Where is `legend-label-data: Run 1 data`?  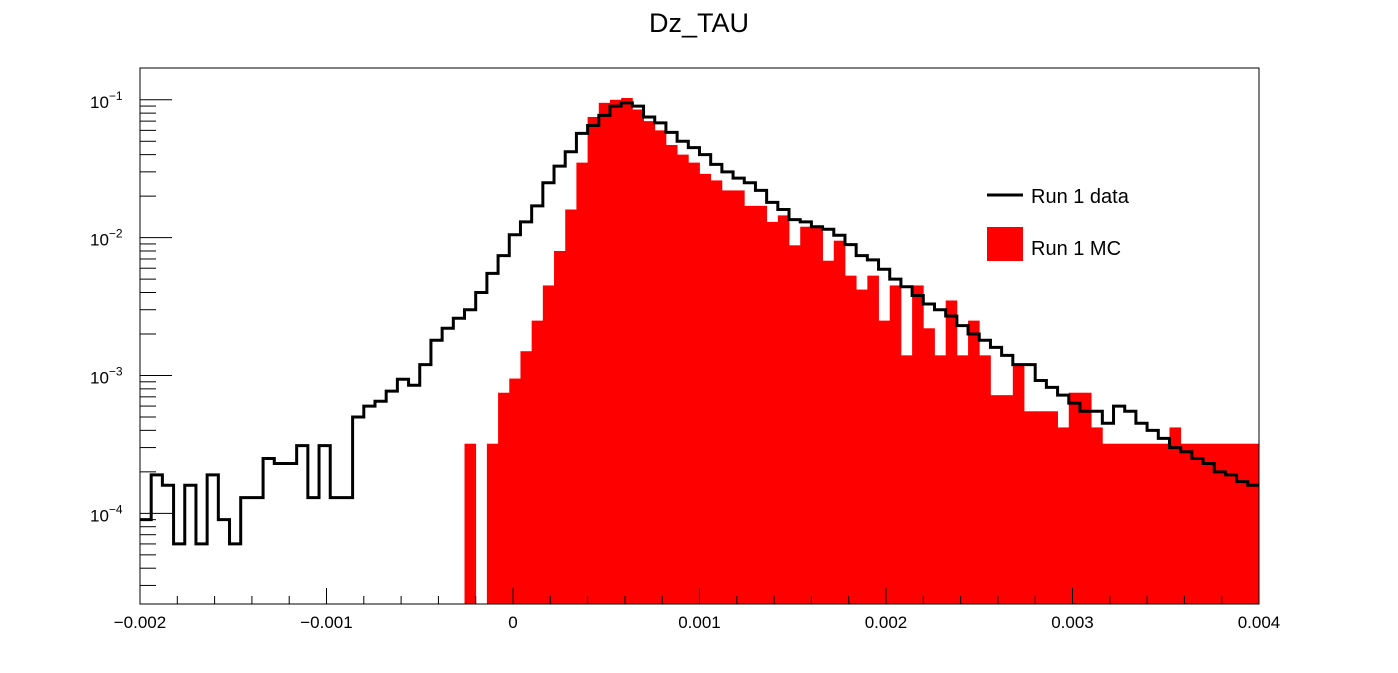 legend-label-data: Run 1 data is located at coordinates (1080, 197).